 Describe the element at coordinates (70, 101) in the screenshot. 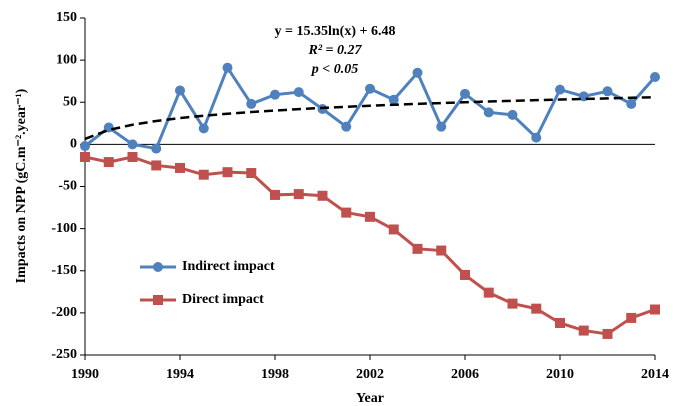

I see `y-tick-label: 50` at that location.